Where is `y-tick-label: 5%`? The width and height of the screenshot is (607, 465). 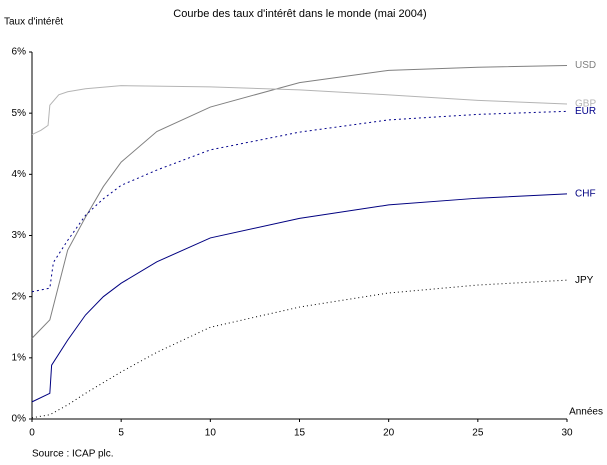
y-tick-label: 5% is located at coordinates (19, 113).